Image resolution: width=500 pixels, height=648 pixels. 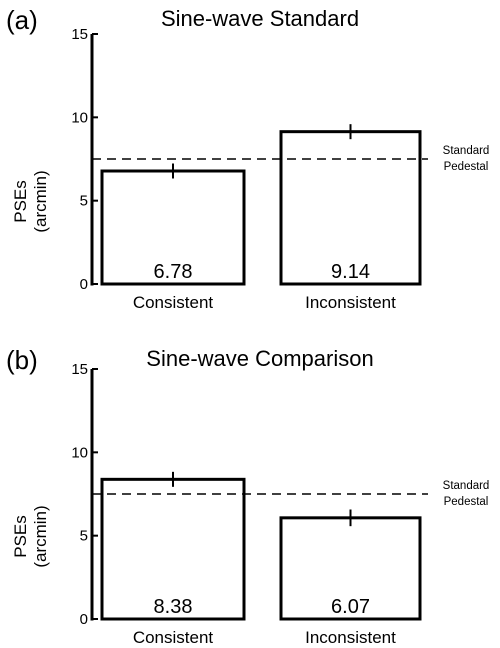 I want to click on panel-b-category-label: Inconsistent, so click(x=350, y=637).